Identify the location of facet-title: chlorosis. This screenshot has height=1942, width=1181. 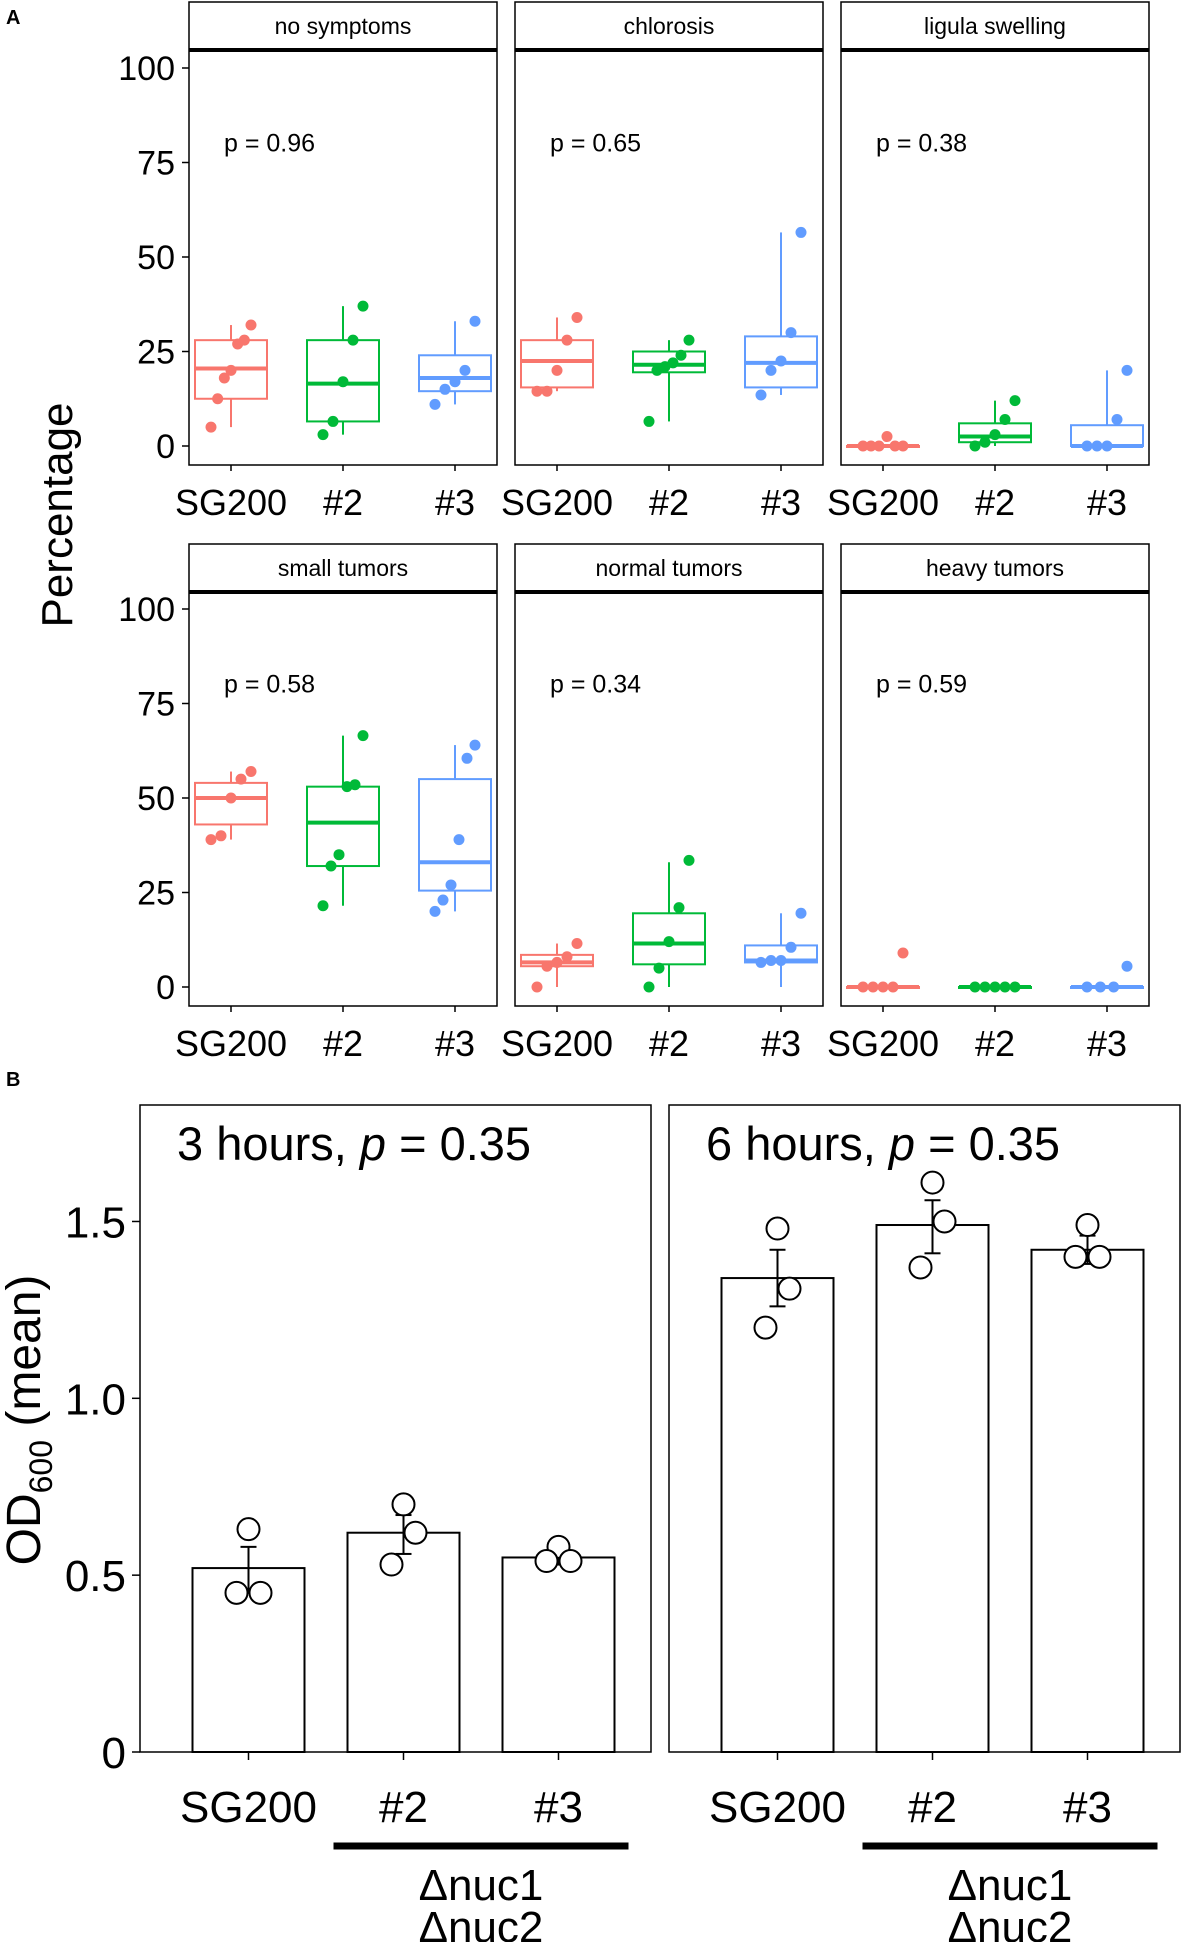
(669, 26).